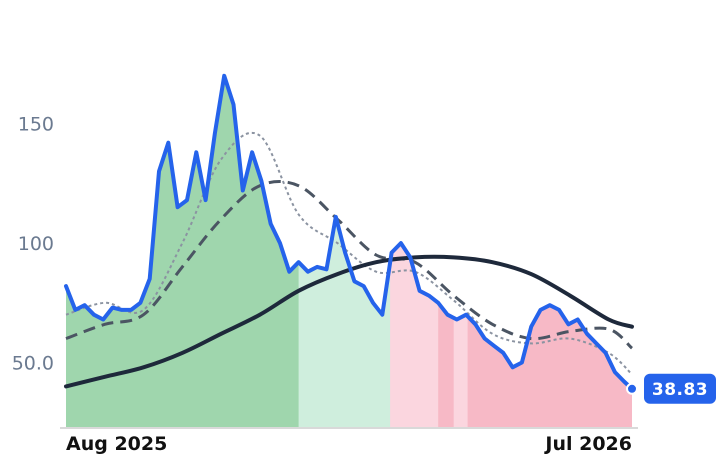  Describe the element at coordinates (675, 214) in the screenshot. I see `right-margin` at that location.